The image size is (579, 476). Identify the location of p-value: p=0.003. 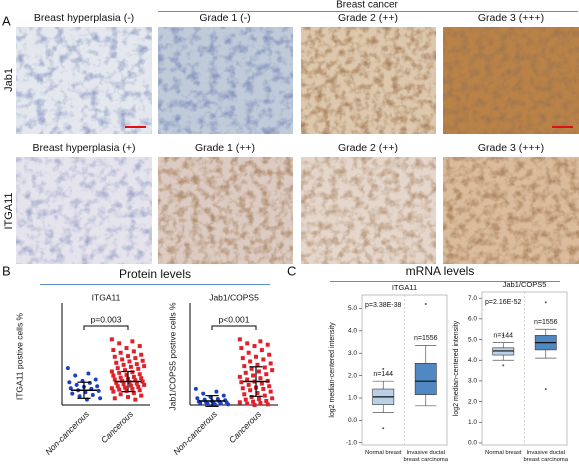
(106, 319).